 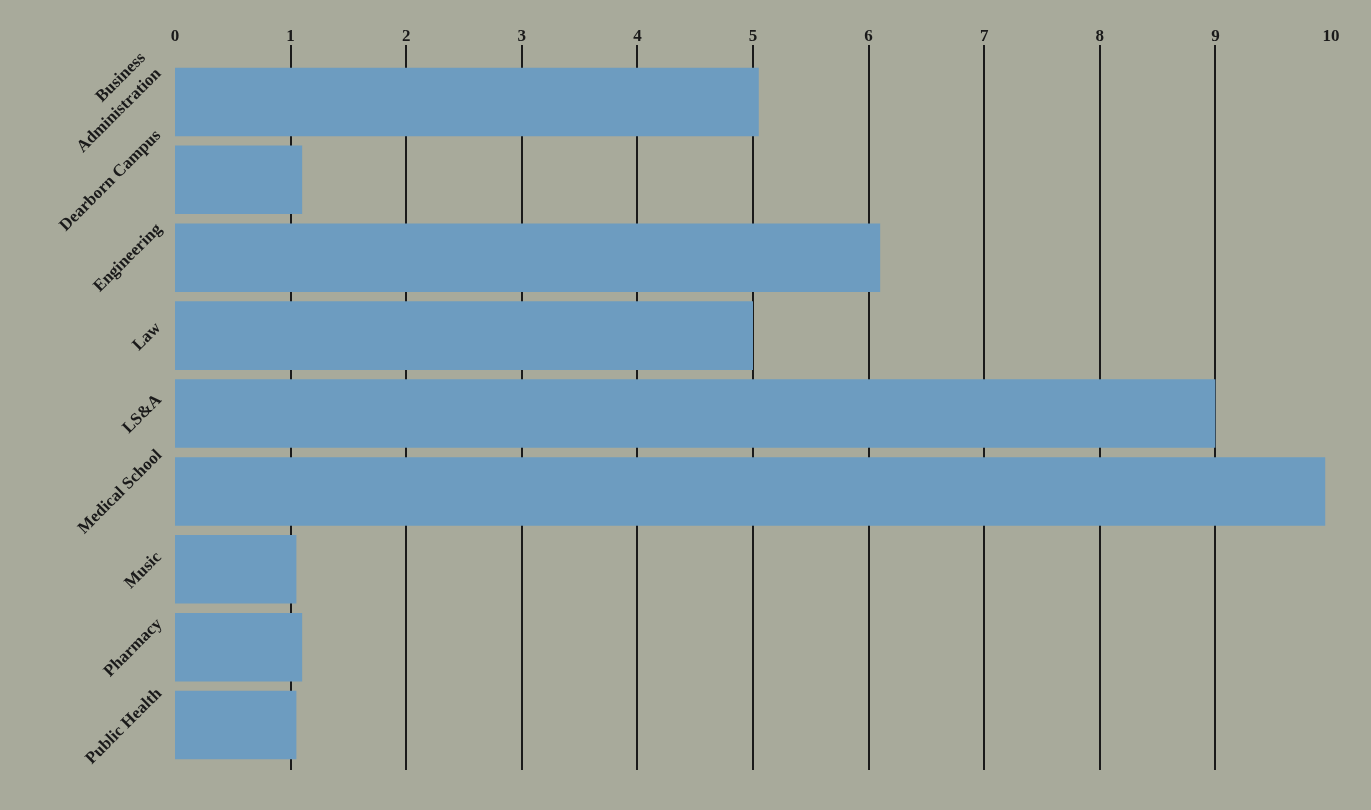 I want to click on x-tick-label: 1, so click(x=290, y=35).